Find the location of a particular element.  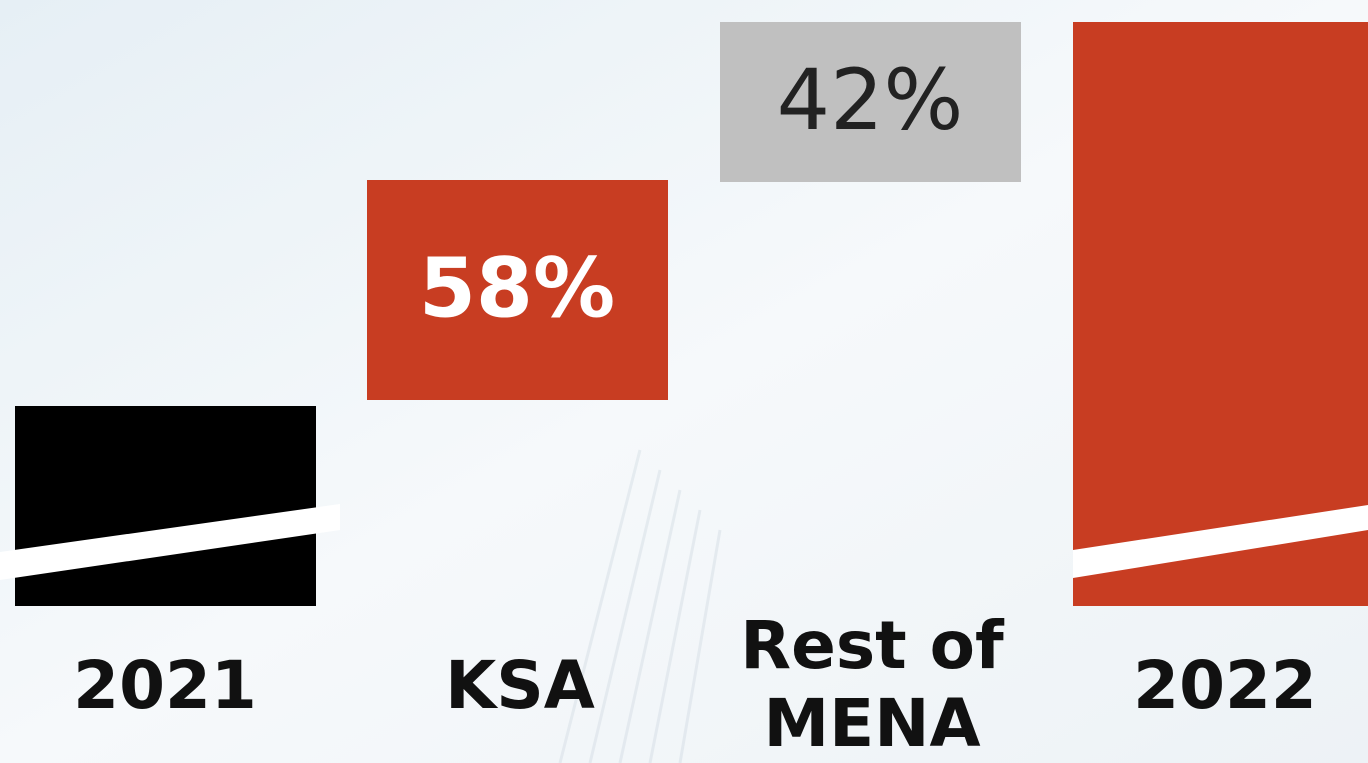

bar-2021 is located at coordinates (165, 506).